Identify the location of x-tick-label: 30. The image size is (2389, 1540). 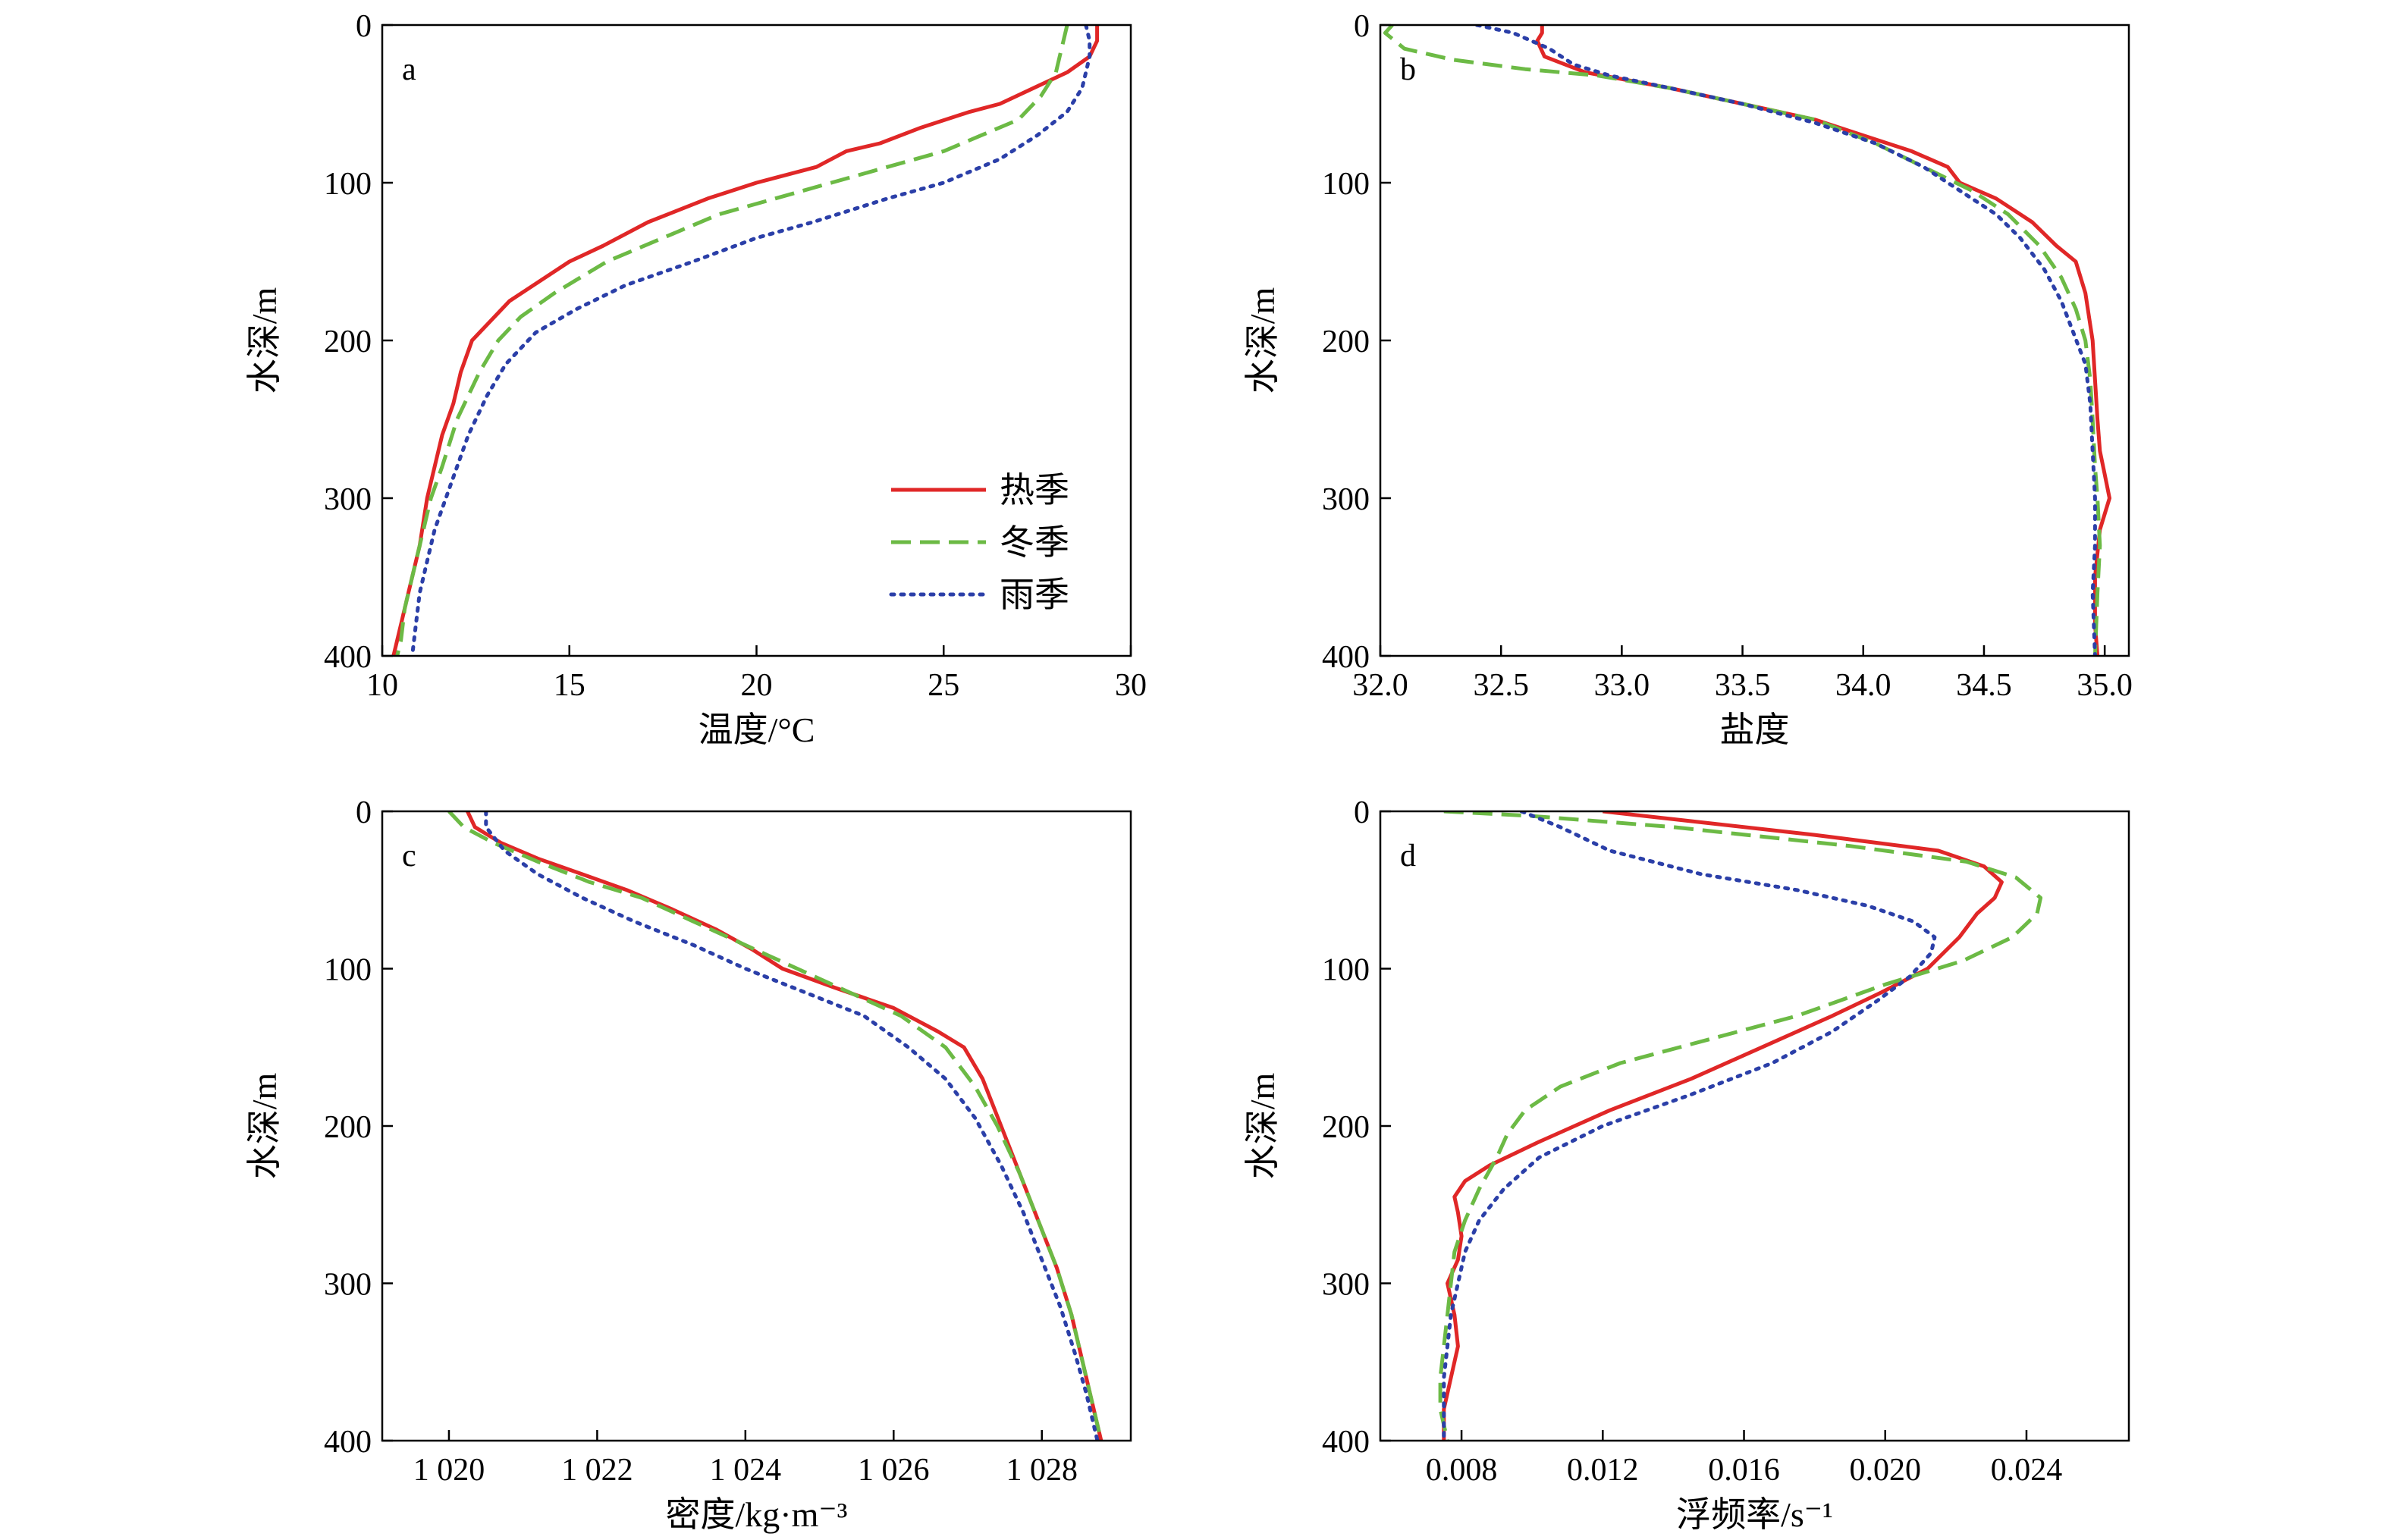
(1131, 686).